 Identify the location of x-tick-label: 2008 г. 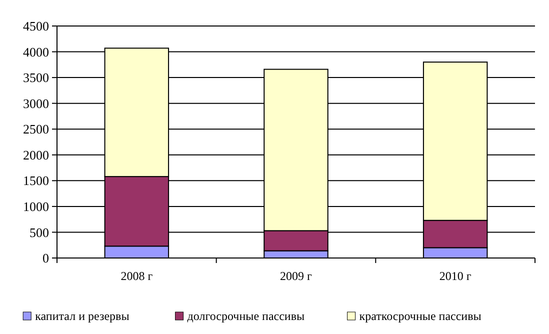
(136, 276).